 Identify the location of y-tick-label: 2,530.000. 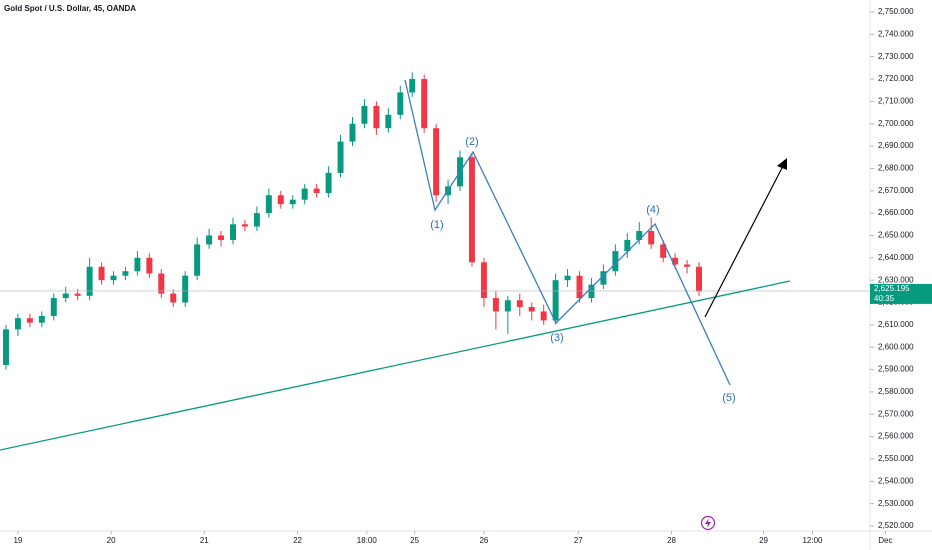
(896, 503).